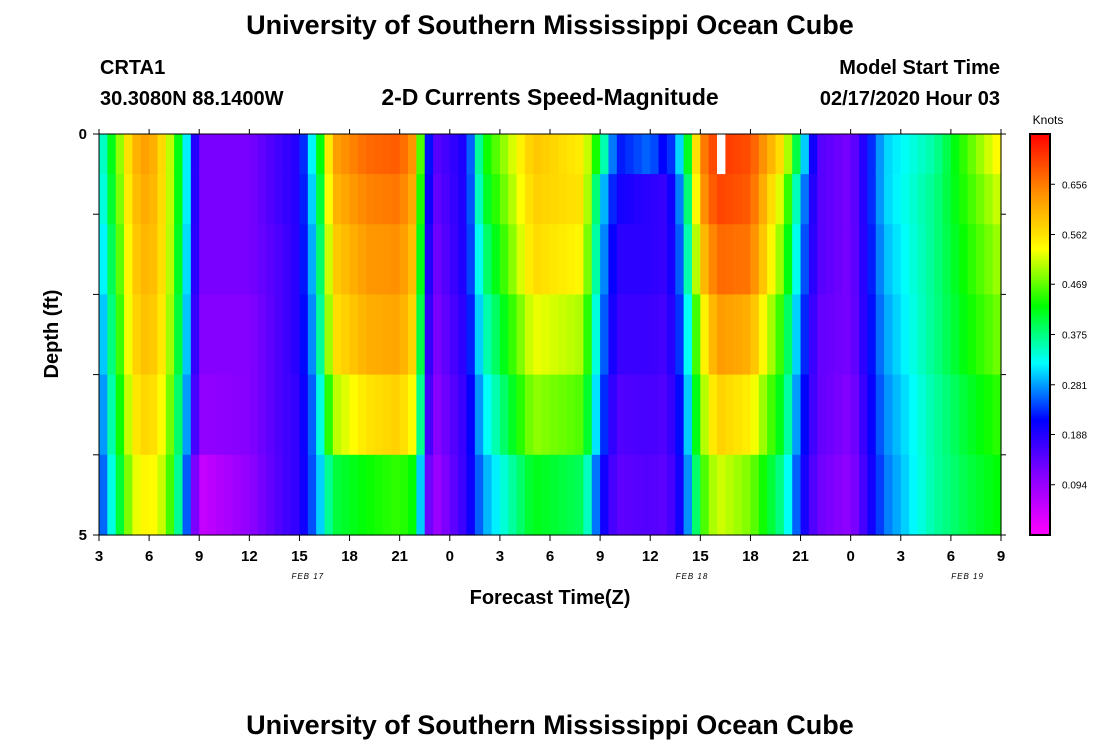  I want to click on colorbar-tick-label: 0.375, so click(1074, 336).